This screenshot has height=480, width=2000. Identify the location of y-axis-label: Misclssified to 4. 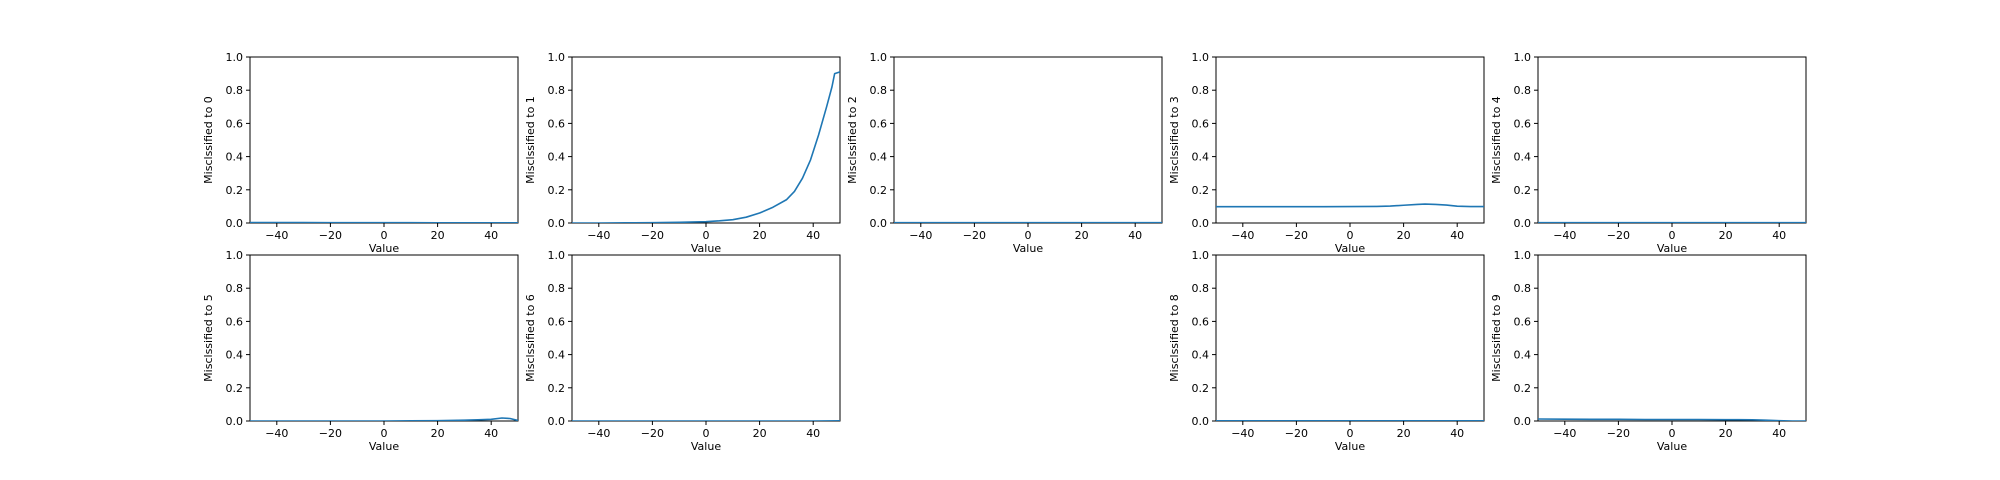
(1496, 140).